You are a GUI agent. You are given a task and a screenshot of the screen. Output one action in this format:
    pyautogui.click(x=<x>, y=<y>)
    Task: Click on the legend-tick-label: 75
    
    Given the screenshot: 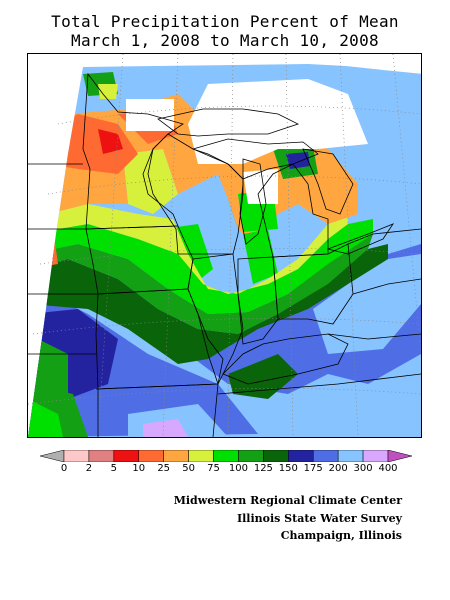 What is the action you would take?
    pyautogui.click(x=213, y=468)
    